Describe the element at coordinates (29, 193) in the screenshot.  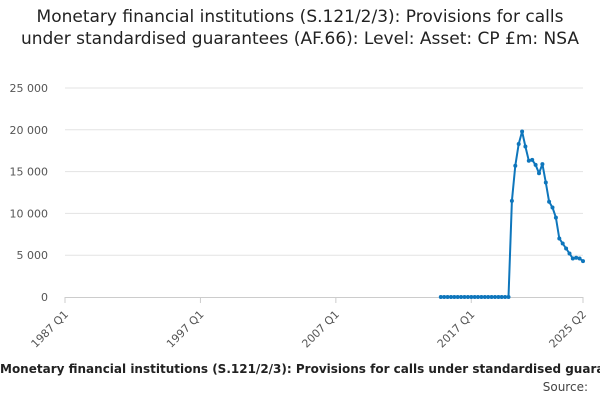
I see `y-axis-tick-labels: 0 5 000 10 000 15 000 20 000 25 000` at that location.